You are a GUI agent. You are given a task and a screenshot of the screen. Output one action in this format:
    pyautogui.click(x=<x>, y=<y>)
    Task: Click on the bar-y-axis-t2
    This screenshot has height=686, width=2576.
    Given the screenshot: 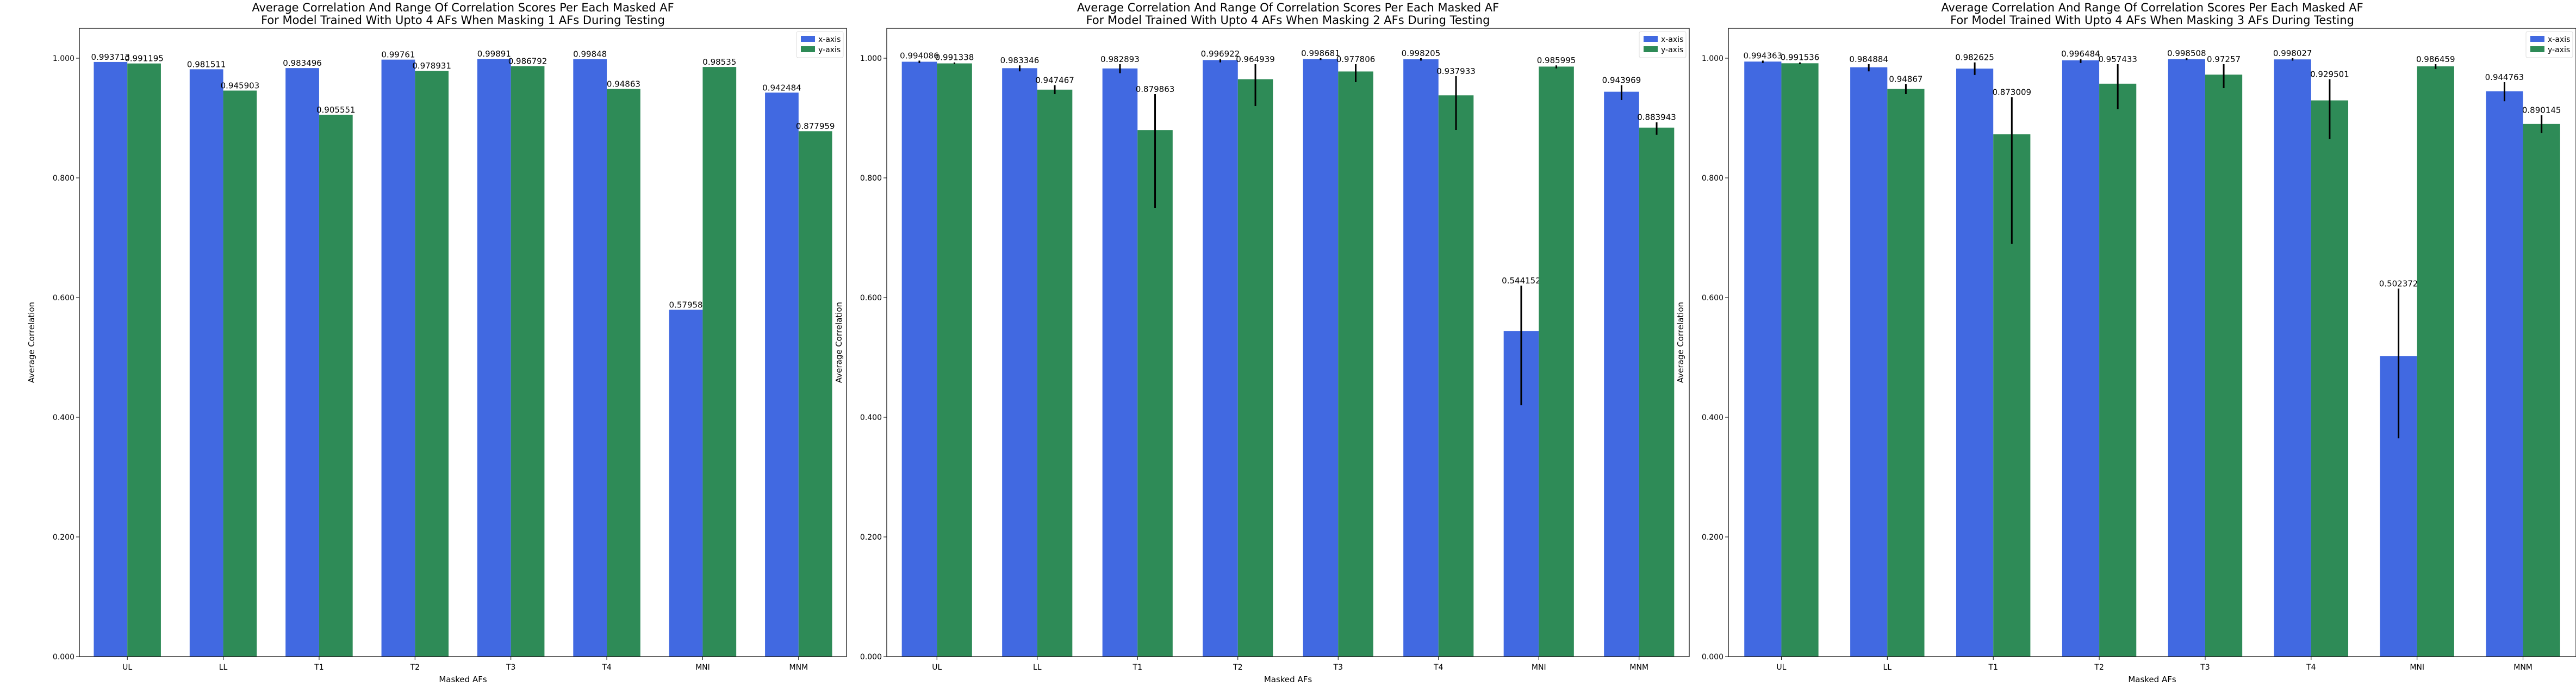 What is the action you would take?
    pyautogui.click(x=432, y=364)
    